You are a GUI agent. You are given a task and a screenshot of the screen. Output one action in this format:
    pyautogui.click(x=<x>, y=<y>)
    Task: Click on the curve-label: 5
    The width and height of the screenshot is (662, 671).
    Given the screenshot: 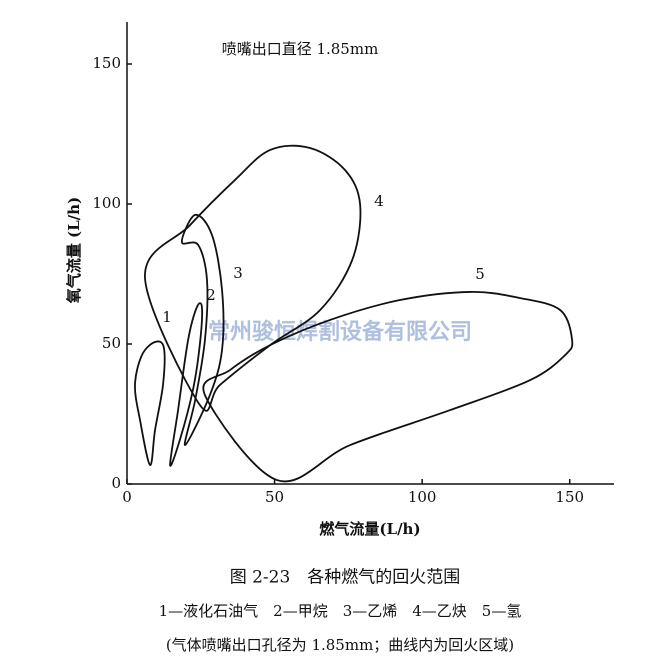 What is the action you would take?
    pyautogui.click(x=480, y=274)
    